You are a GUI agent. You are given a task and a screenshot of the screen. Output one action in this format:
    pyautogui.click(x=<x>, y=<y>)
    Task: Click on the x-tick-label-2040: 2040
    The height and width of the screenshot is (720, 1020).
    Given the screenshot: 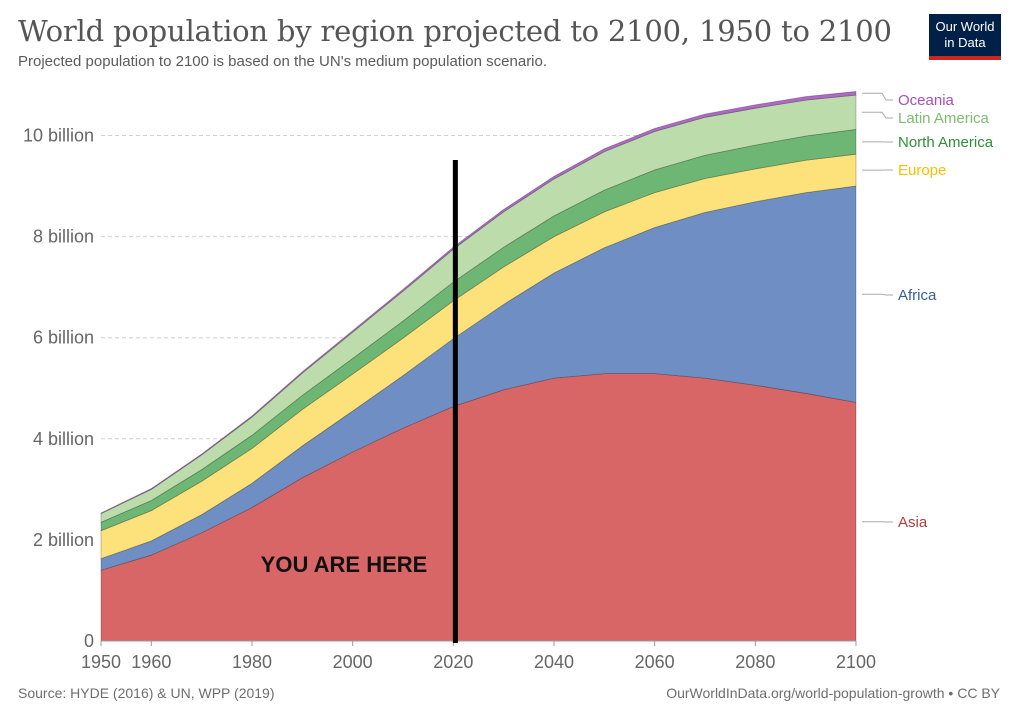 What is the action you would take?
    pyautogui.click(x=554, y=662)
    